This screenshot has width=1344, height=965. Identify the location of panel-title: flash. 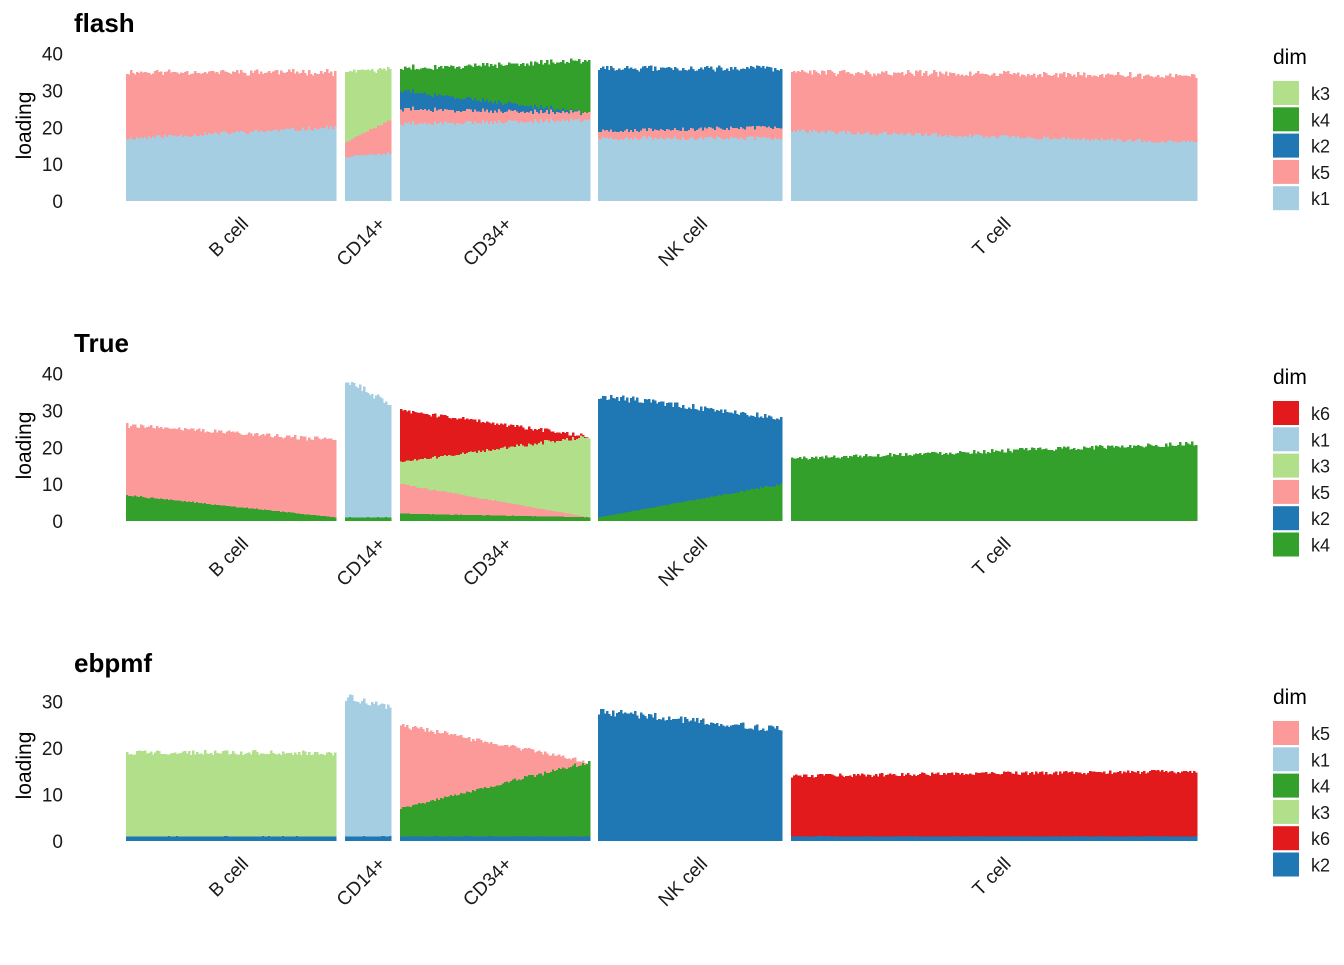
(104, 23).